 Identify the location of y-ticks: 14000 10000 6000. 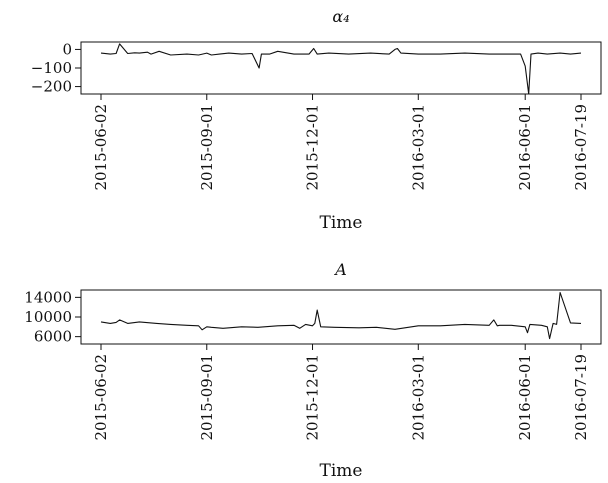
(52, 317).